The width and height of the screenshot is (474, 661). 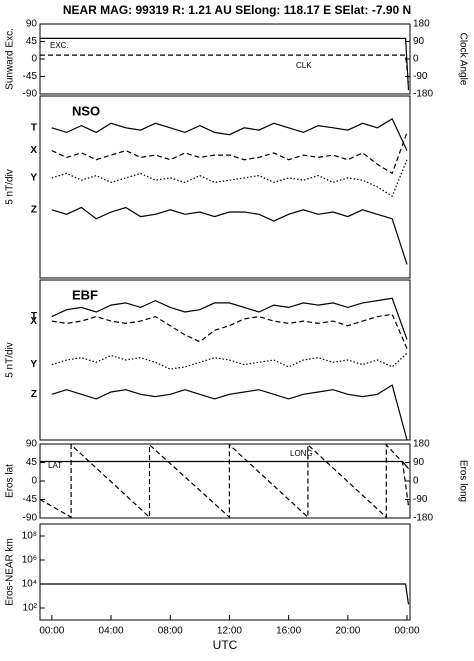 I want to click on y2-axis-label: Clock Angle, so click(x=462, y=59).